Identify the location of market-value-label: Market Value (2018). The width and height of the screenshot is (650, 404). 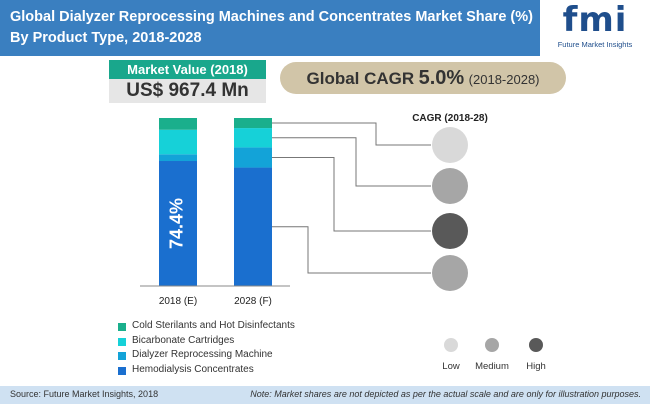
(187, 69).